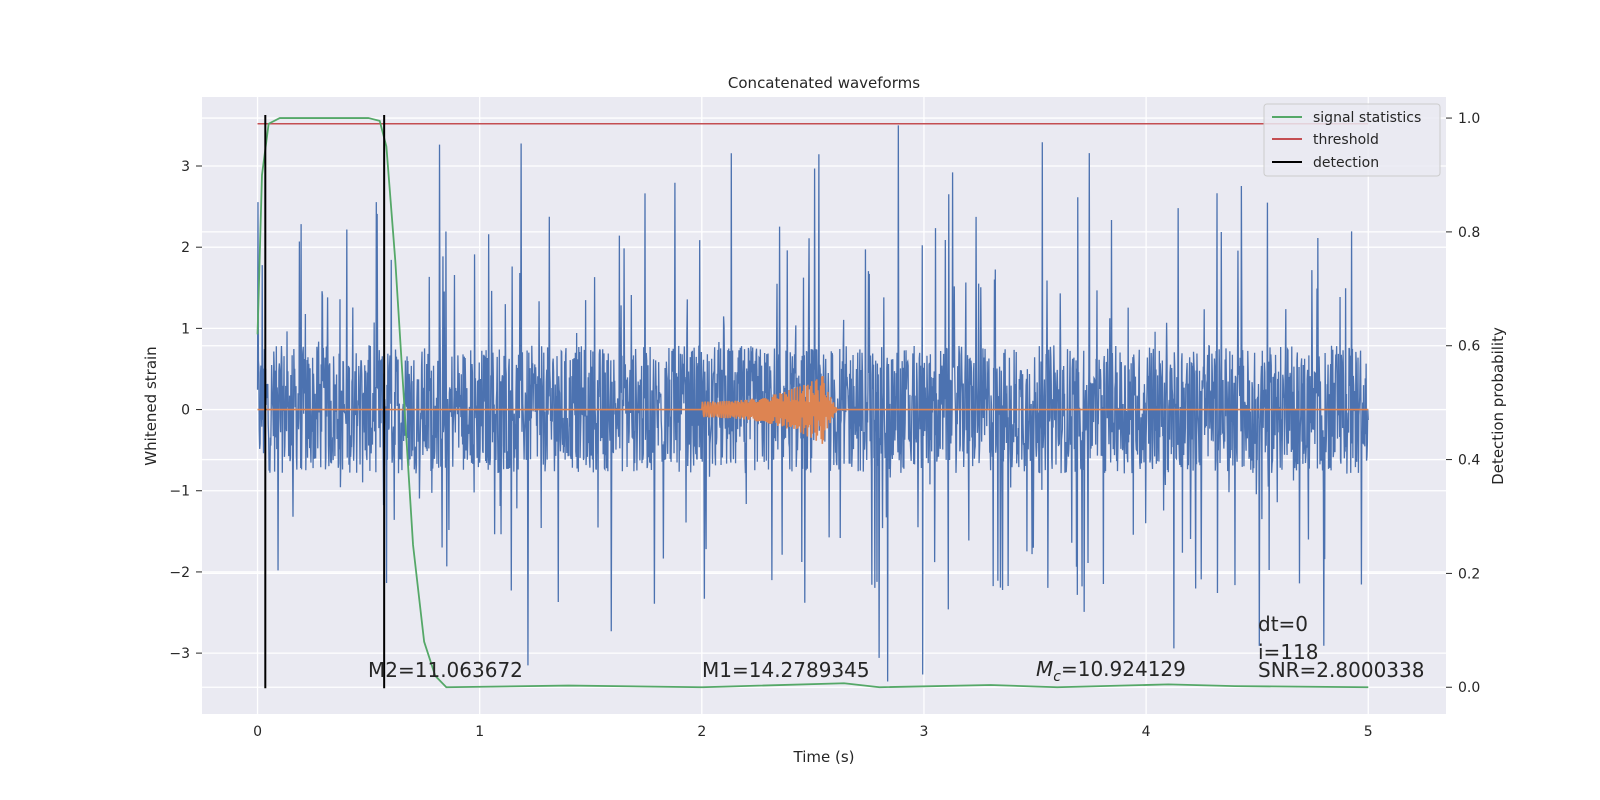  What do you see at coordinates (1368, 732) in the screenshot?
I see `x-tick-label: 5` at bounding box center [1368, 732].